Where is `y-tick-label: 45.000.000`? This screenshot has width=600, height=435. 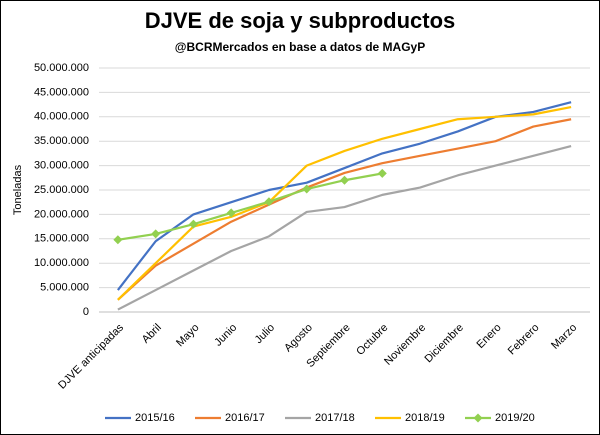
y-tick-label: 45.000.000 is located at coordinates (61, 92).